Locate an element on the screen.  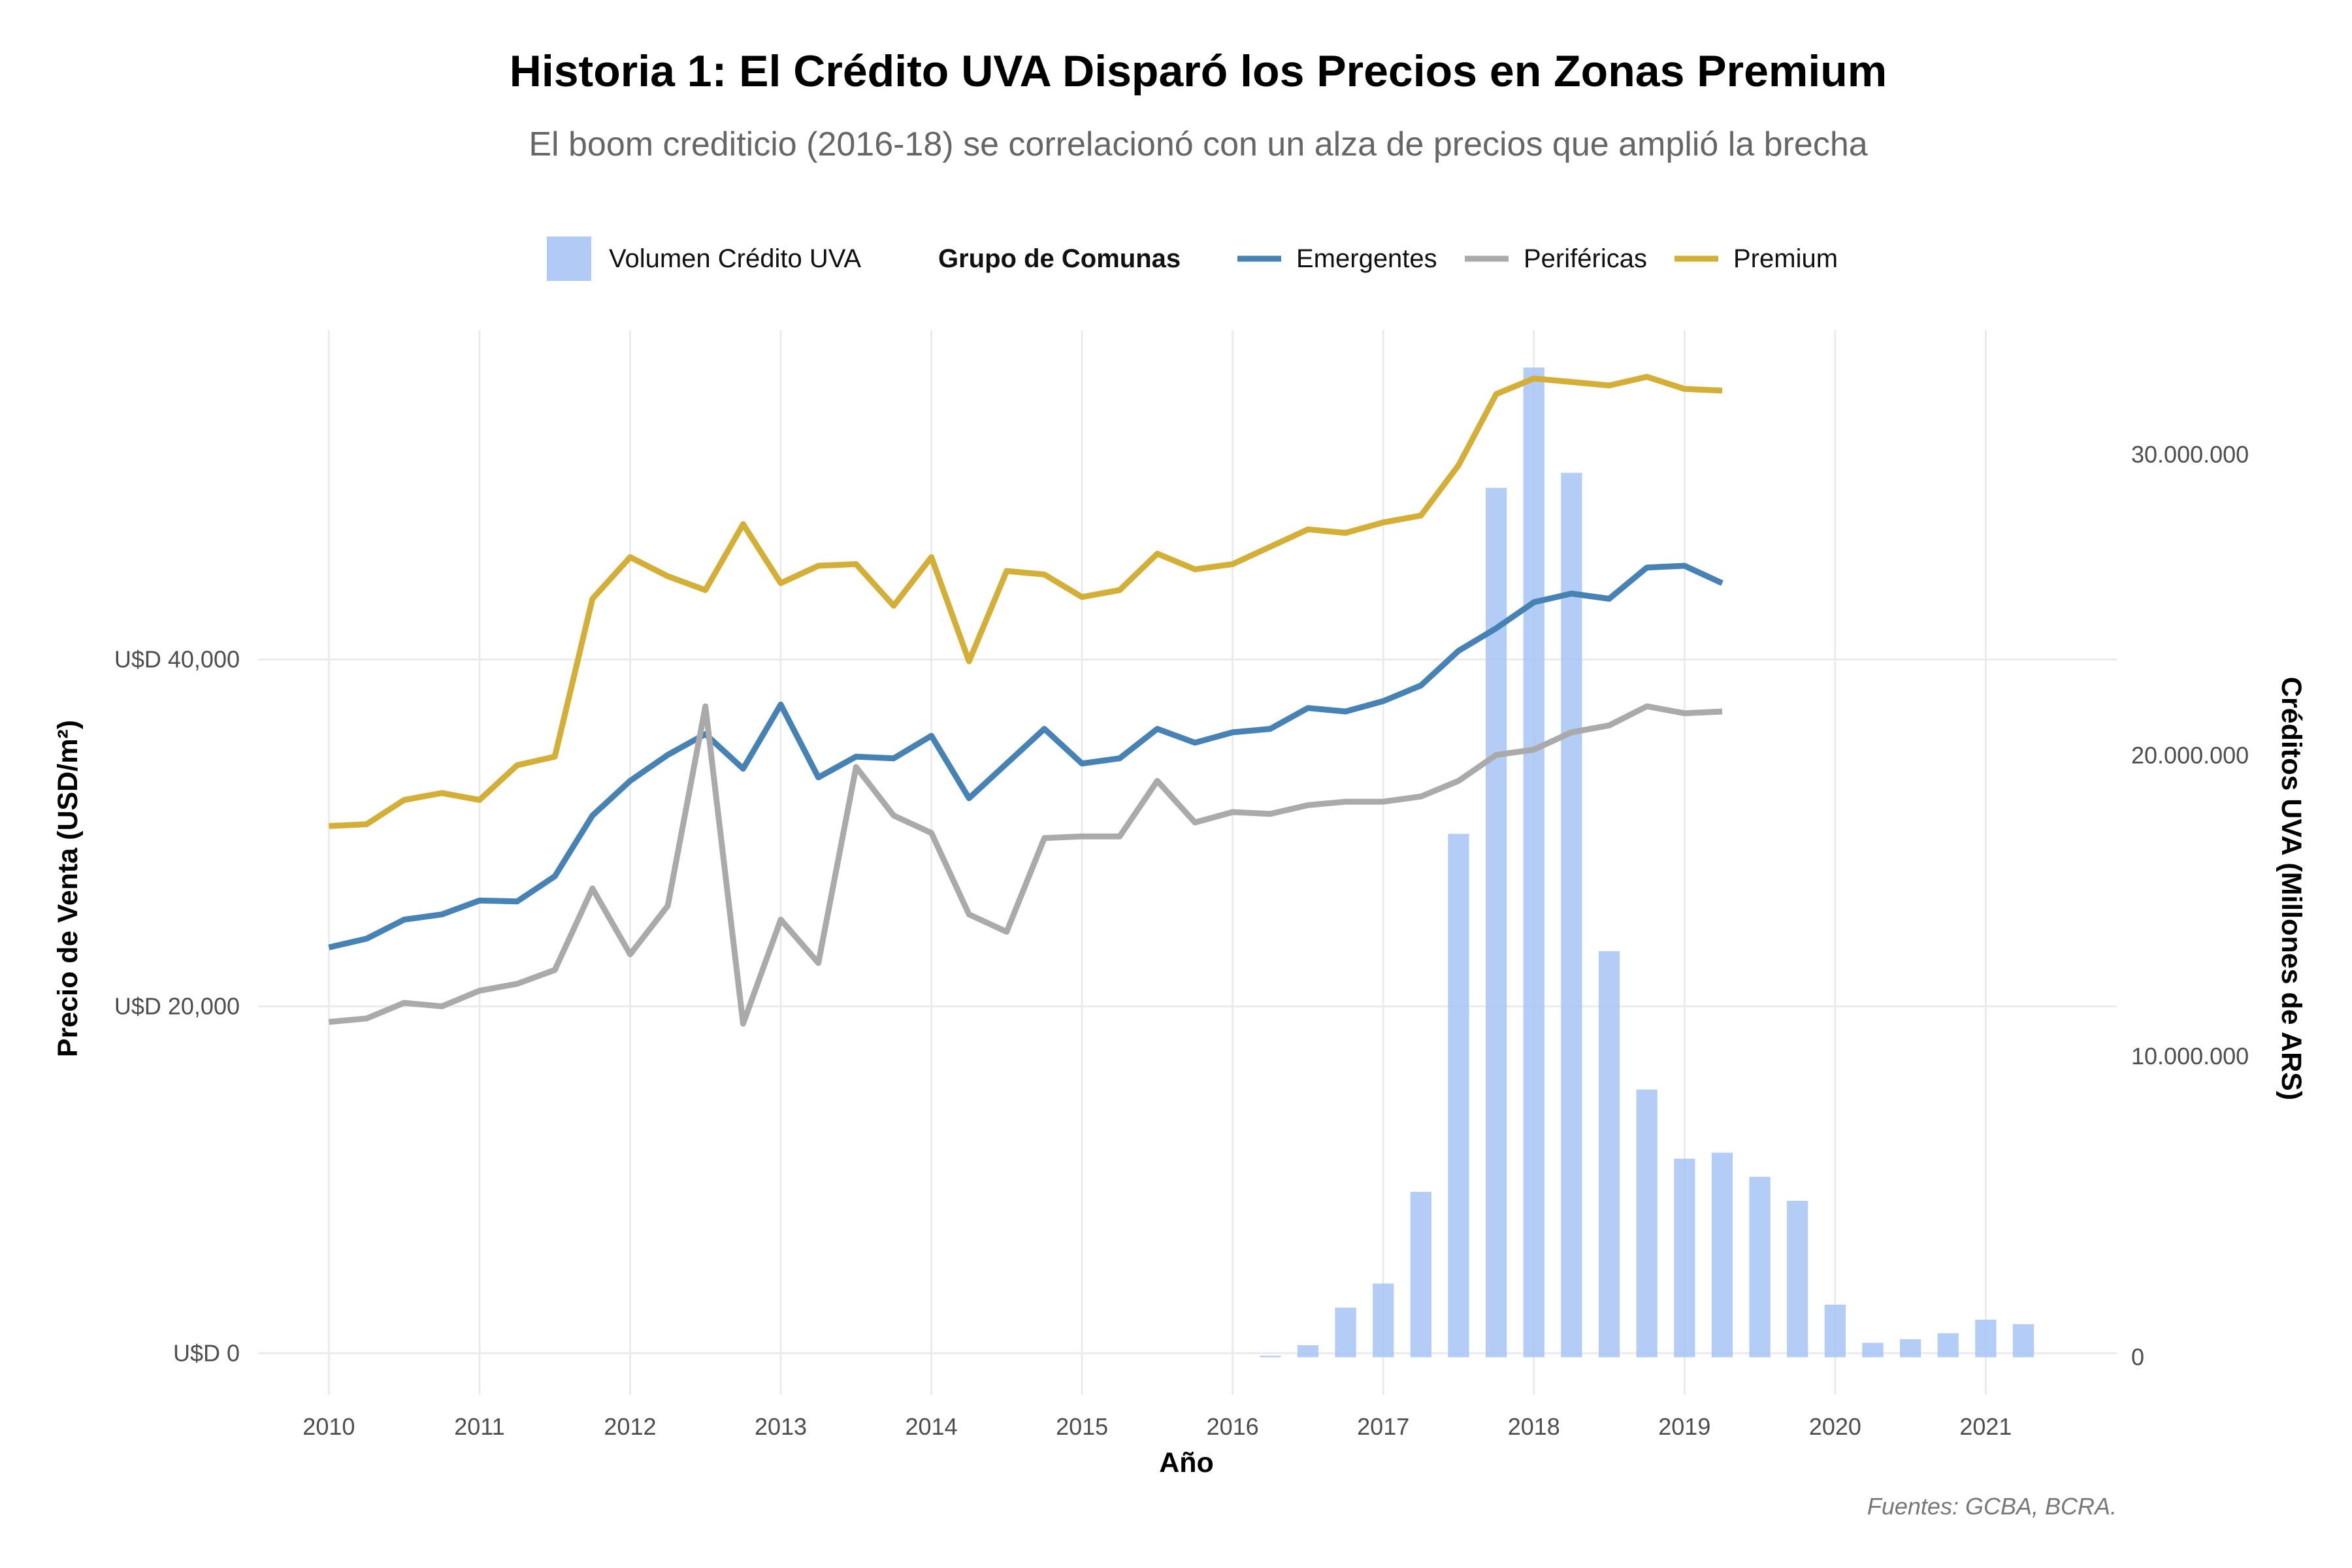
y-right-tick-20000000: 20.000.000 is located at coordinates (2190, 755).